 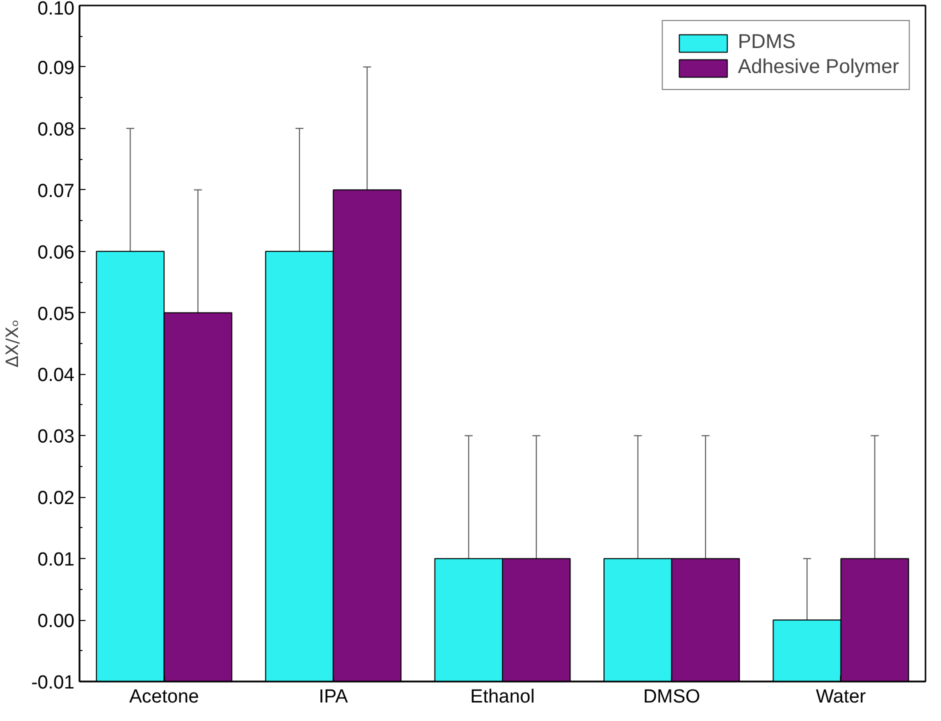 What do you see at coordinates (56, 191) in the screenshot?
I see `y-tick-label: 0.07` at bounding box center [56, 191].